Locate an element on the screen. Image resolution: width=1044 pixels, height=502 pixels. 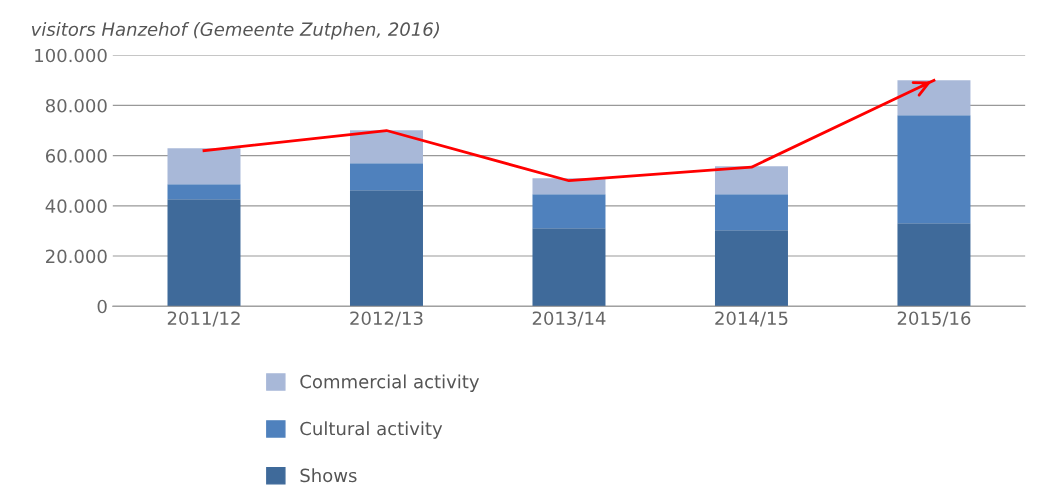
x-tick-label: 2012/13 is located at coordinates (386, 319).